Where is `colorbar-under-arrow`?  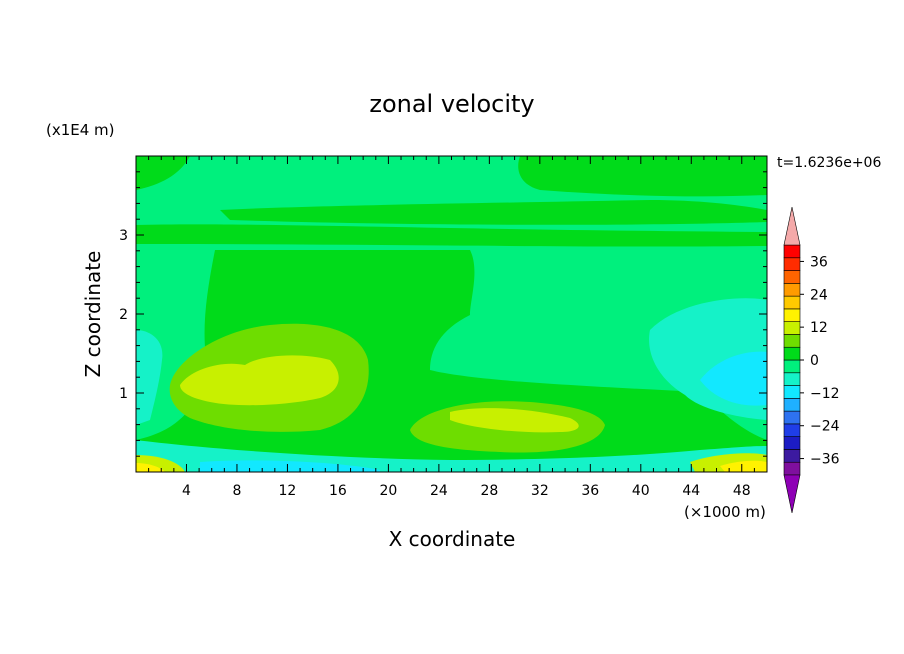
colorbar-under-arrow is located at coordinates (792, 494).